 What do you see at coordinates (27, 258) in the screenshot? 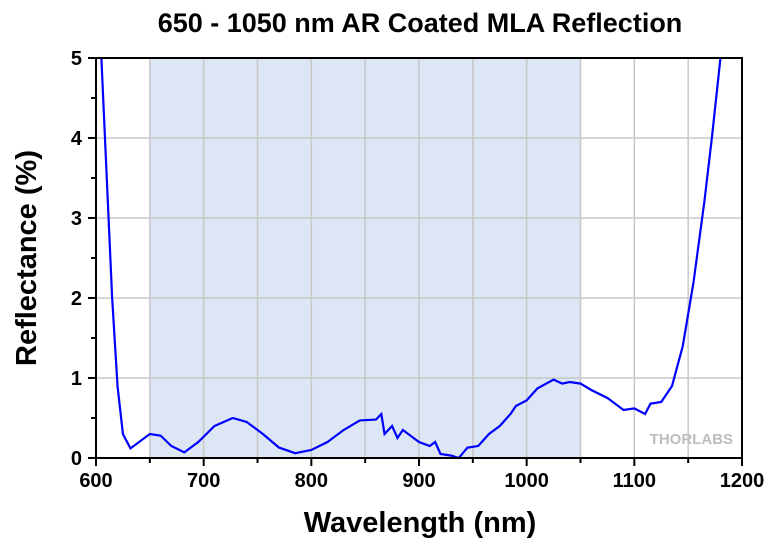
I see `y-axis-label: Reflectance (%)` at bounding box center [27, 258].